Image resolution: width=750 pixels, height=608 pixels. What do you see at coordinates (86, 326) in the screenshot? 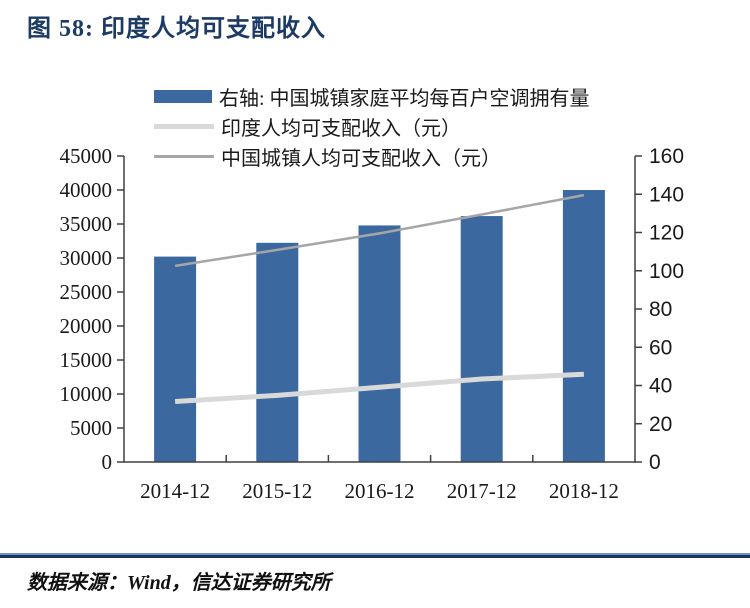
I see `left-axis-tick-label: 20000` at bounding box center [86, 326].